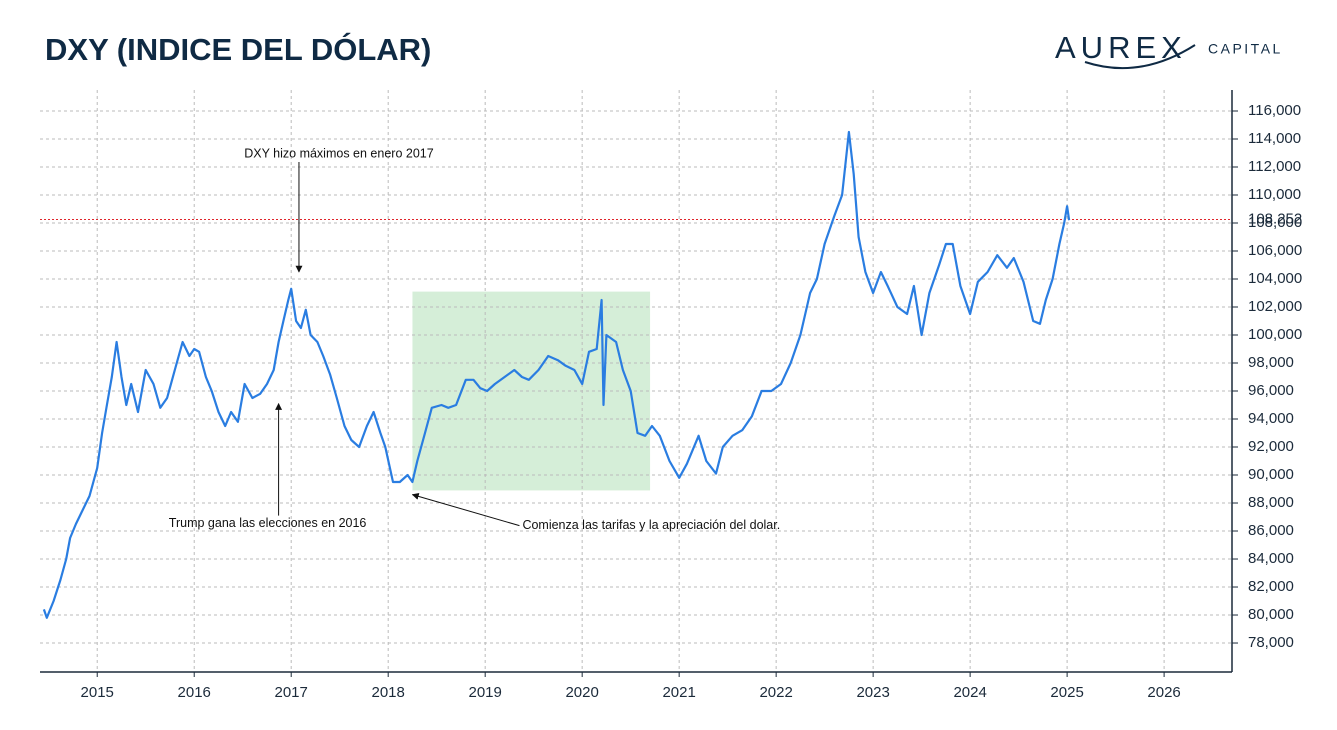 This screenshot has width=1337, height=730. I want to click on y-tick-label: 90,000, so click(1271, 474).